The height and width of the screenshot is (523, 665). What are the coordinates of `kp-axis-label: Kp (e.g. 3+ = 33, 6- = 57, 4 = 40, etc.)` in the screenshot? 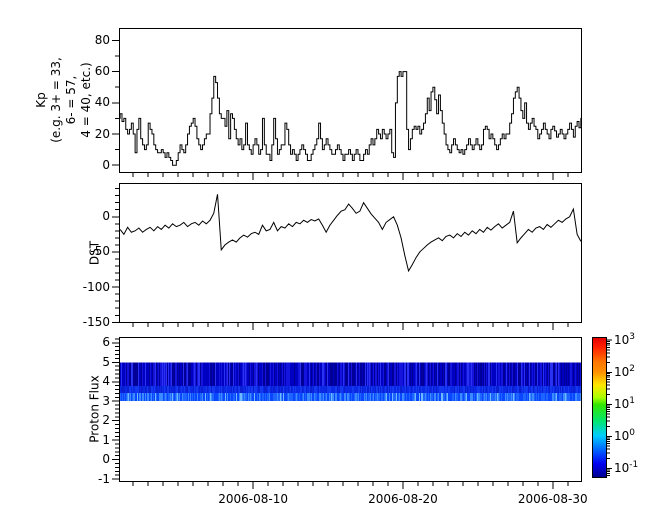 It's located at (64, 100).